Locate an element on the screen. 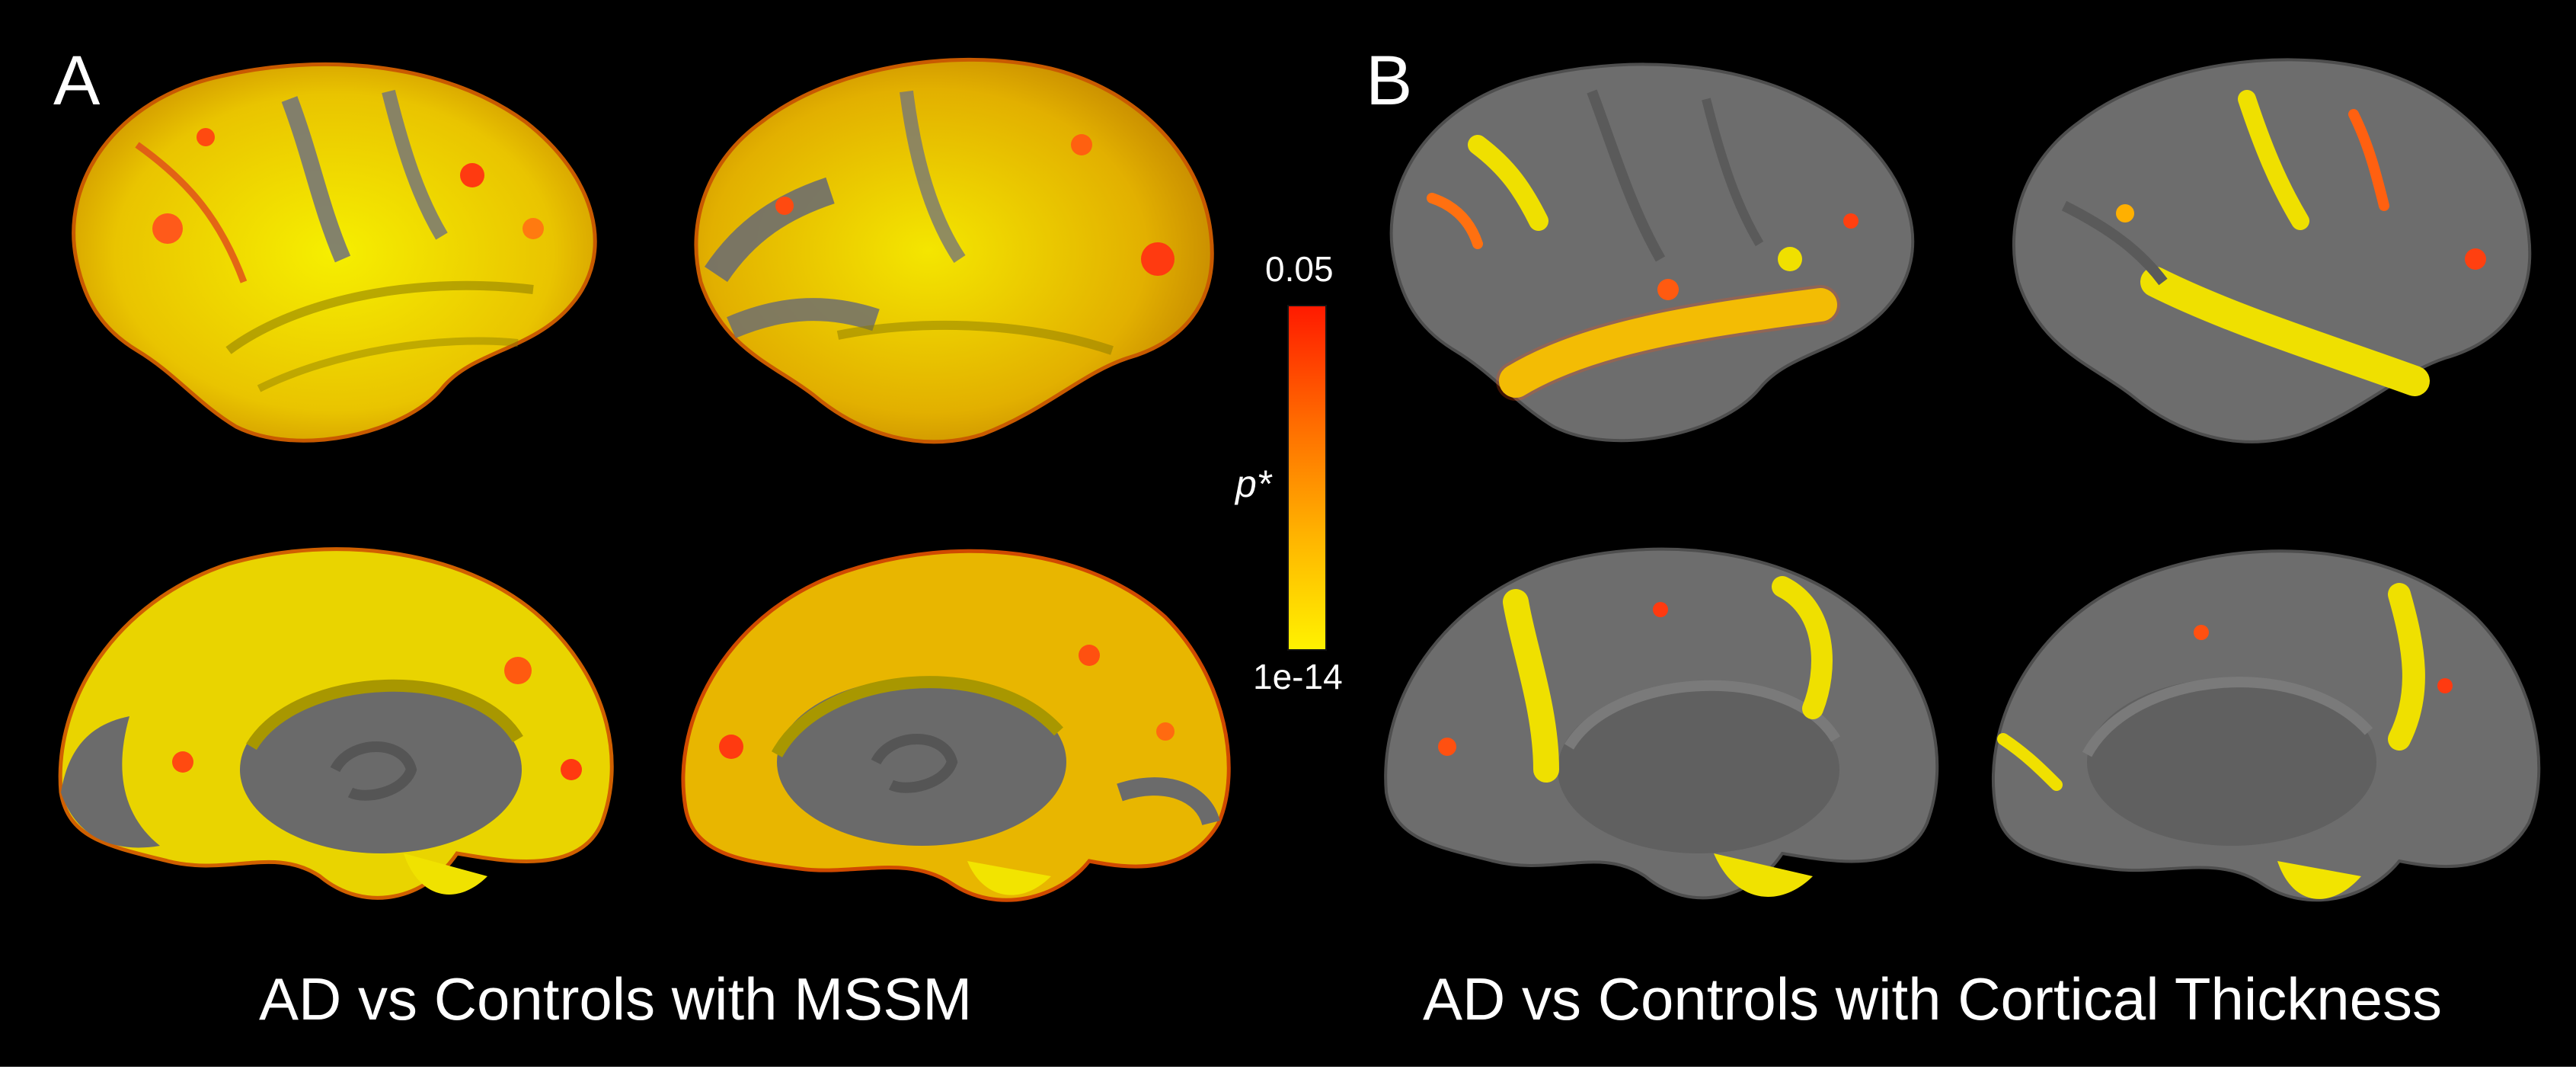  panel-a-label: A is located at coordinates (77, 81).